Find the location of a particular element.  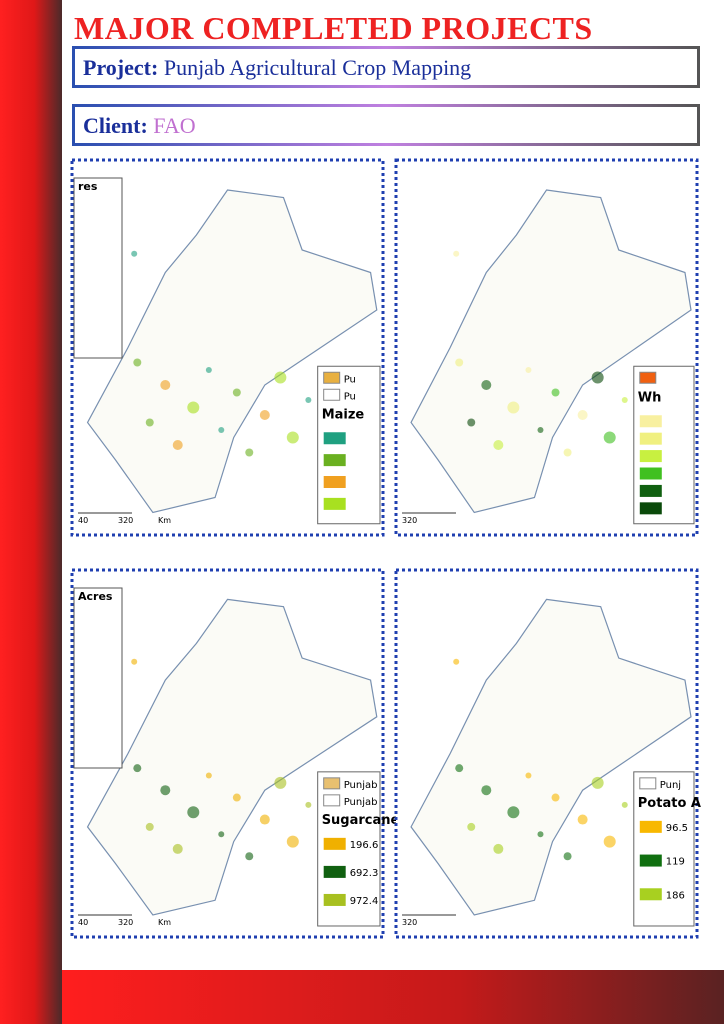

table-header: Acres is located at coordinates (95, 596).